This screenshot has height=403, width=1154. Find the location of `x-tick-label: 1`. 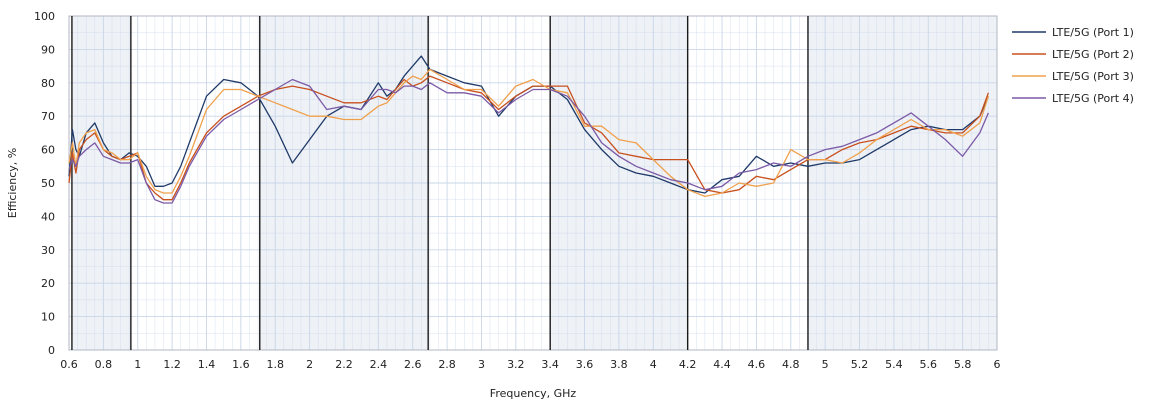

x-tick-label: 1 is located at coordinates (137, 364).